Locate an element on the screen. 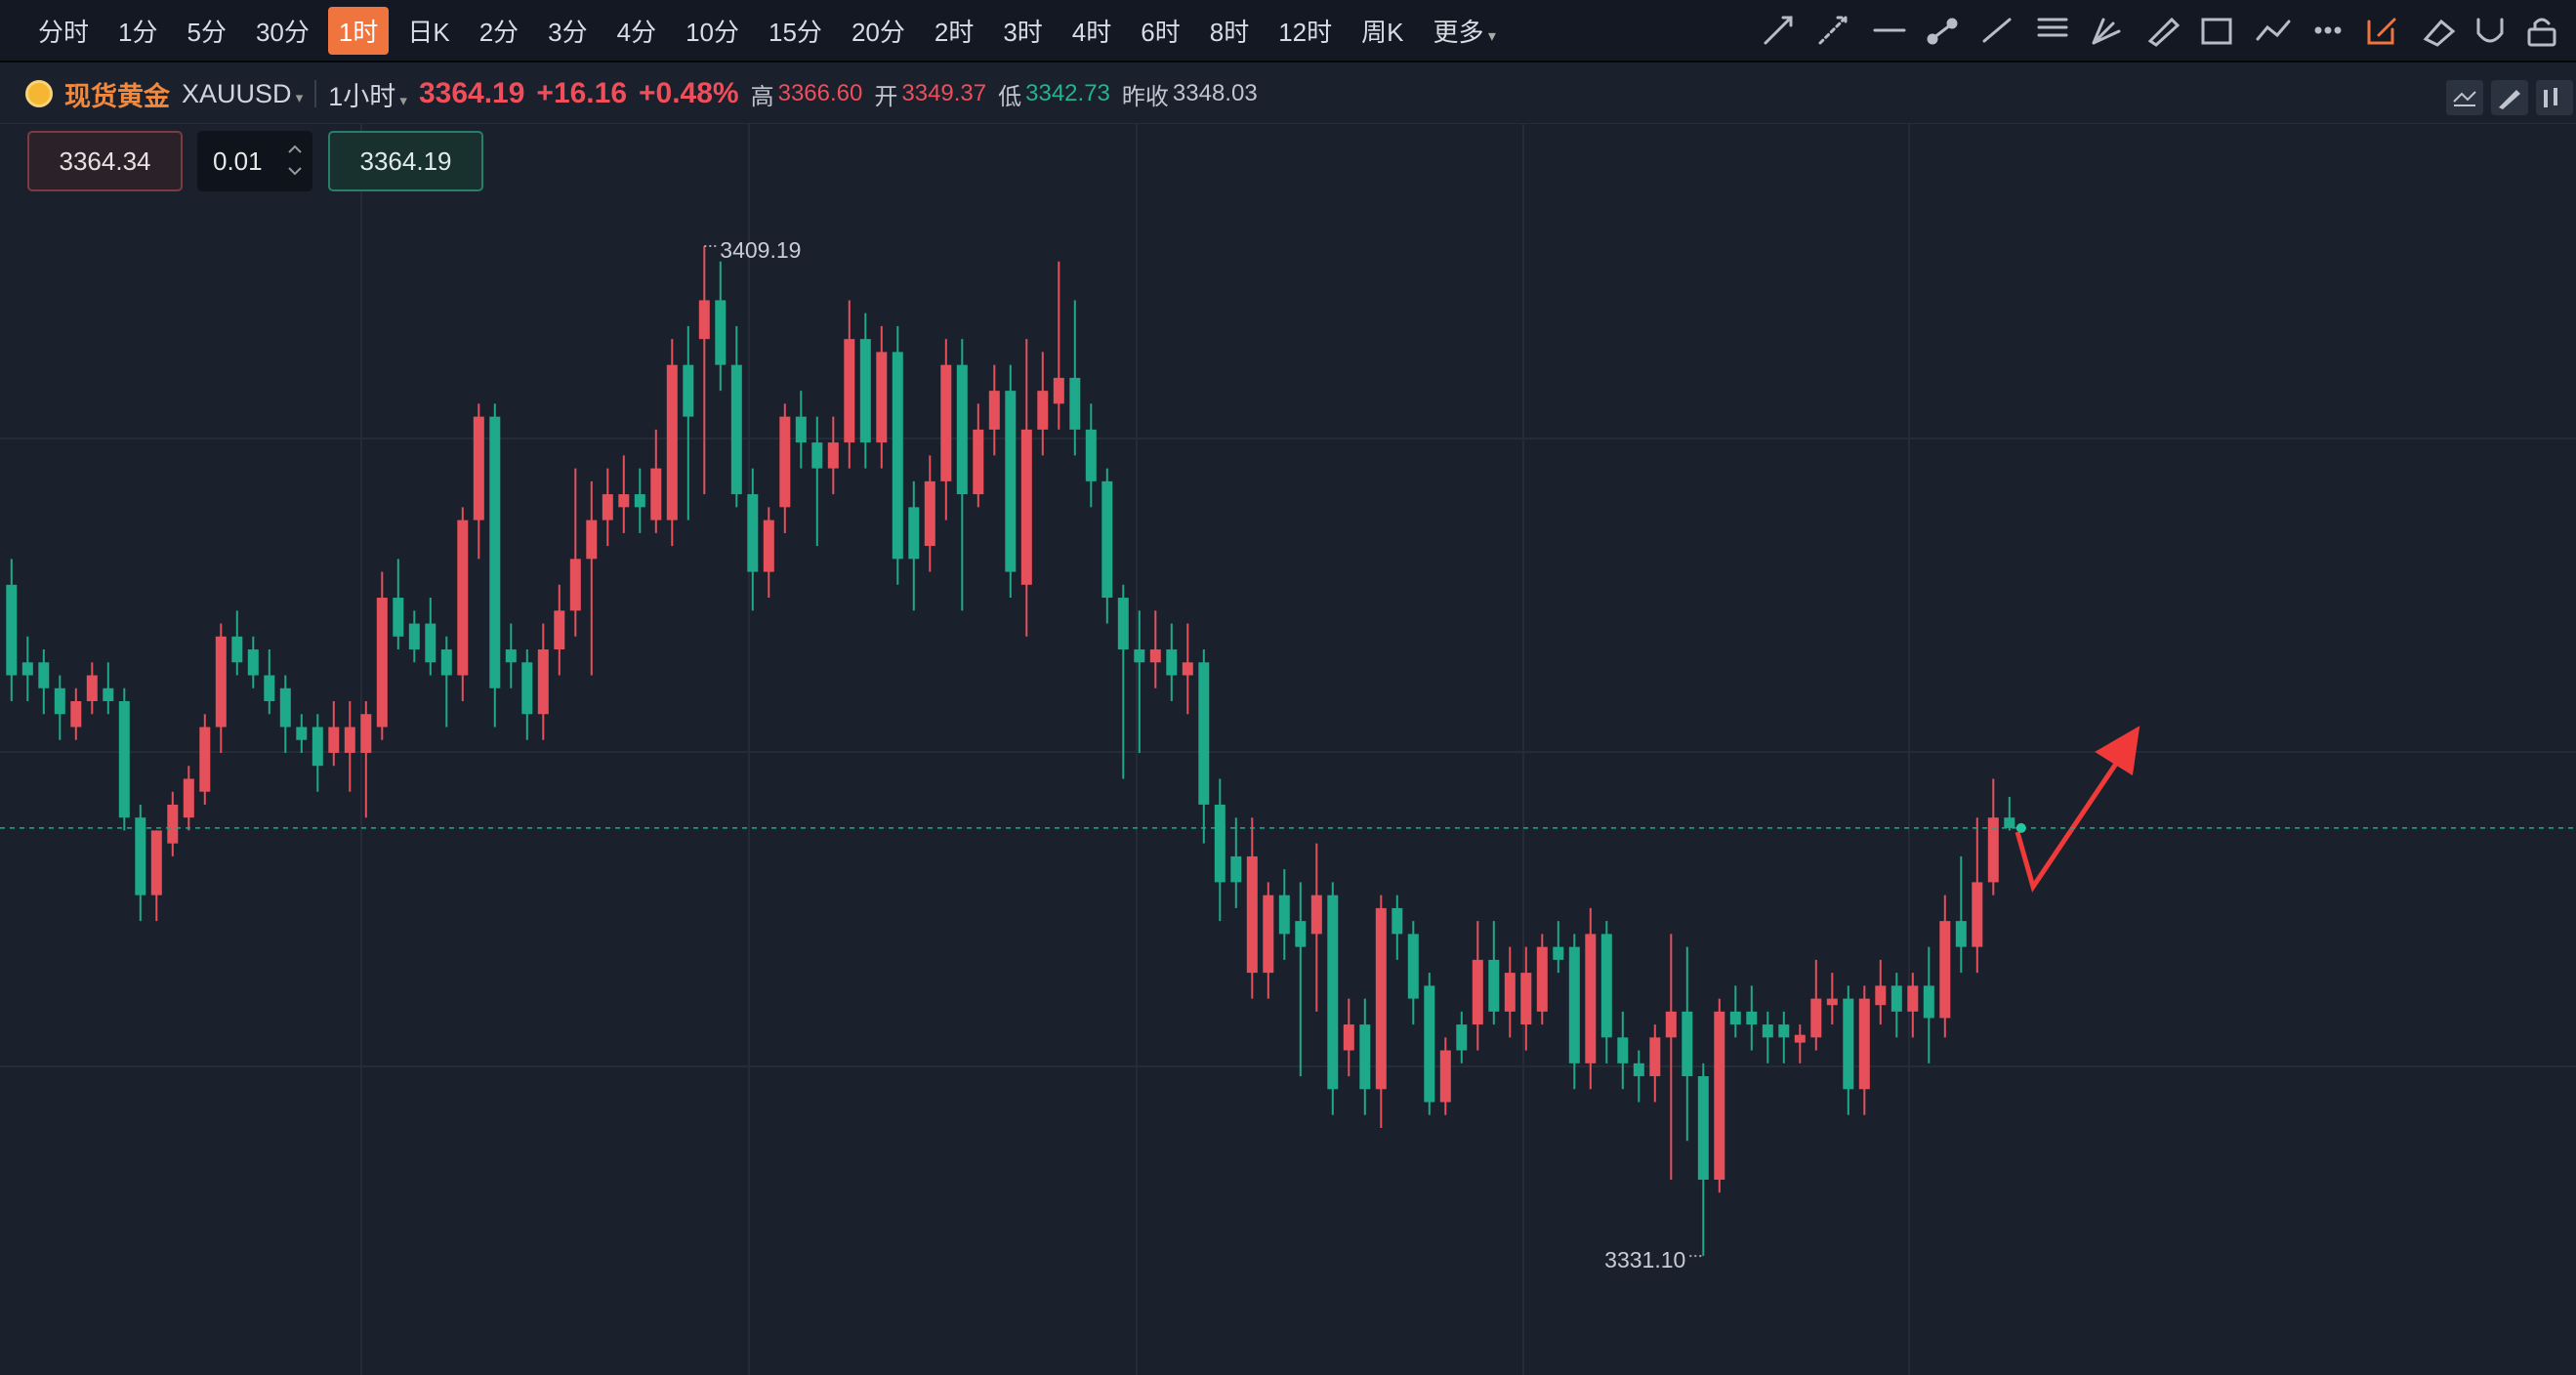 The image size is (2576, 1375). tool-fib is located at coordinates (2052, 27).